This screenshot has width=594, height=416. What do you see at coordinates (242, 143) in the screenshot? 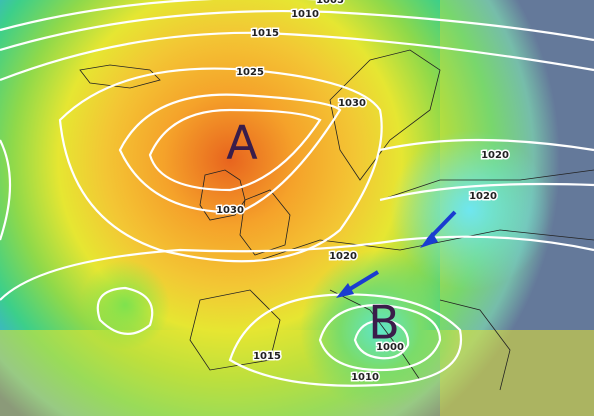
I see `pressure-center: A` at bounding box center [242, 143].